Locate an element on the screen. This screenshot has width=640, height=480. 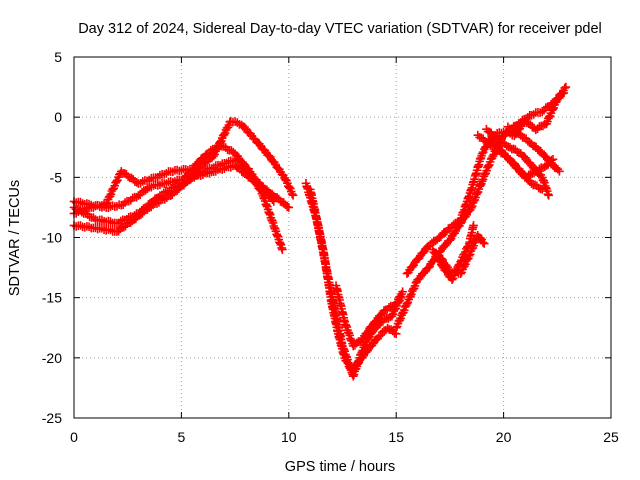
y-tick-label: 0 is located at coordinates (58, 117).